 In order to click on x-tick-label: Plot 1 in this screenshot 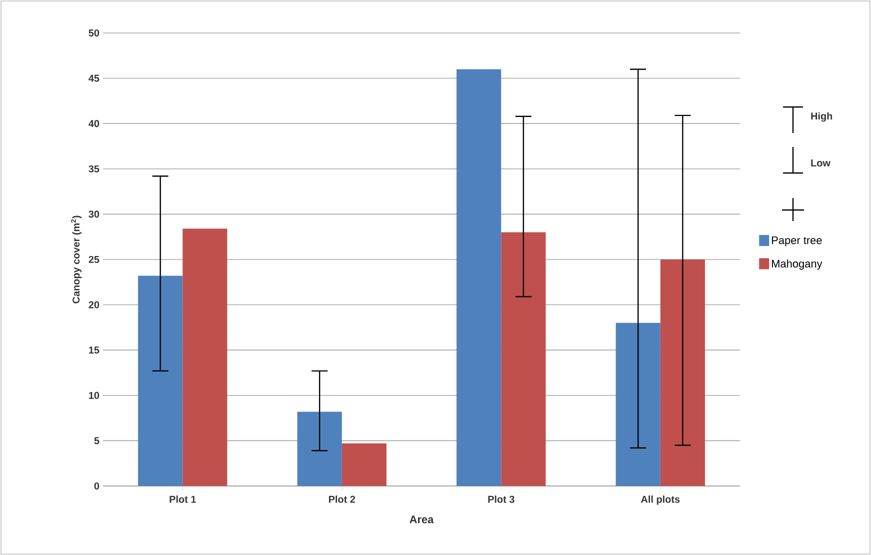, I will do `click(183, 499)`.